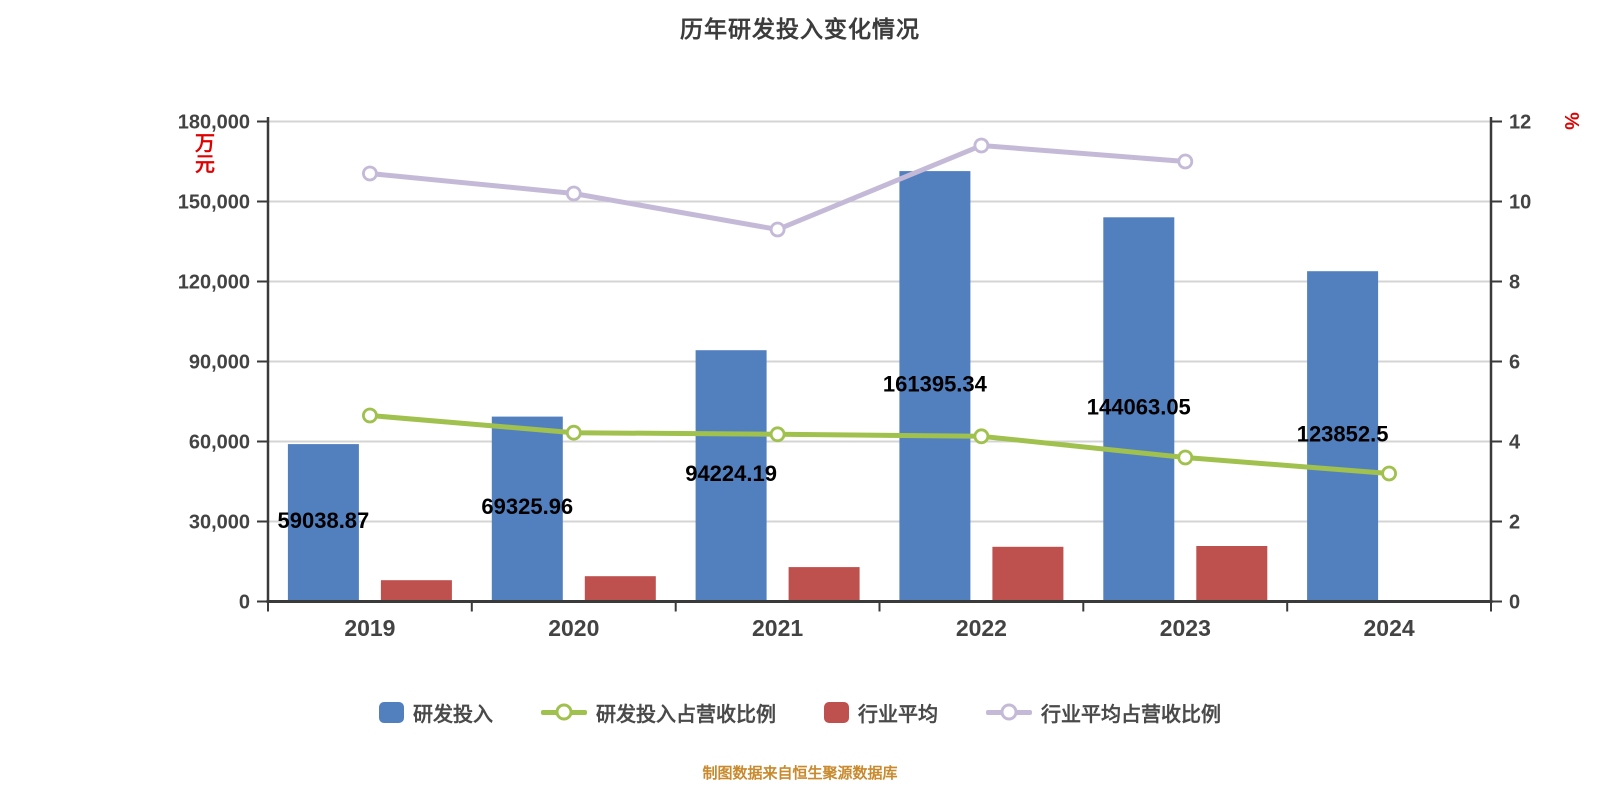 Image resolution: width=1600 pixels, height=800 pixels. Describe the element at coordinates (1520, 123) in the screenshot. I see `svg-text: 12` at that location.